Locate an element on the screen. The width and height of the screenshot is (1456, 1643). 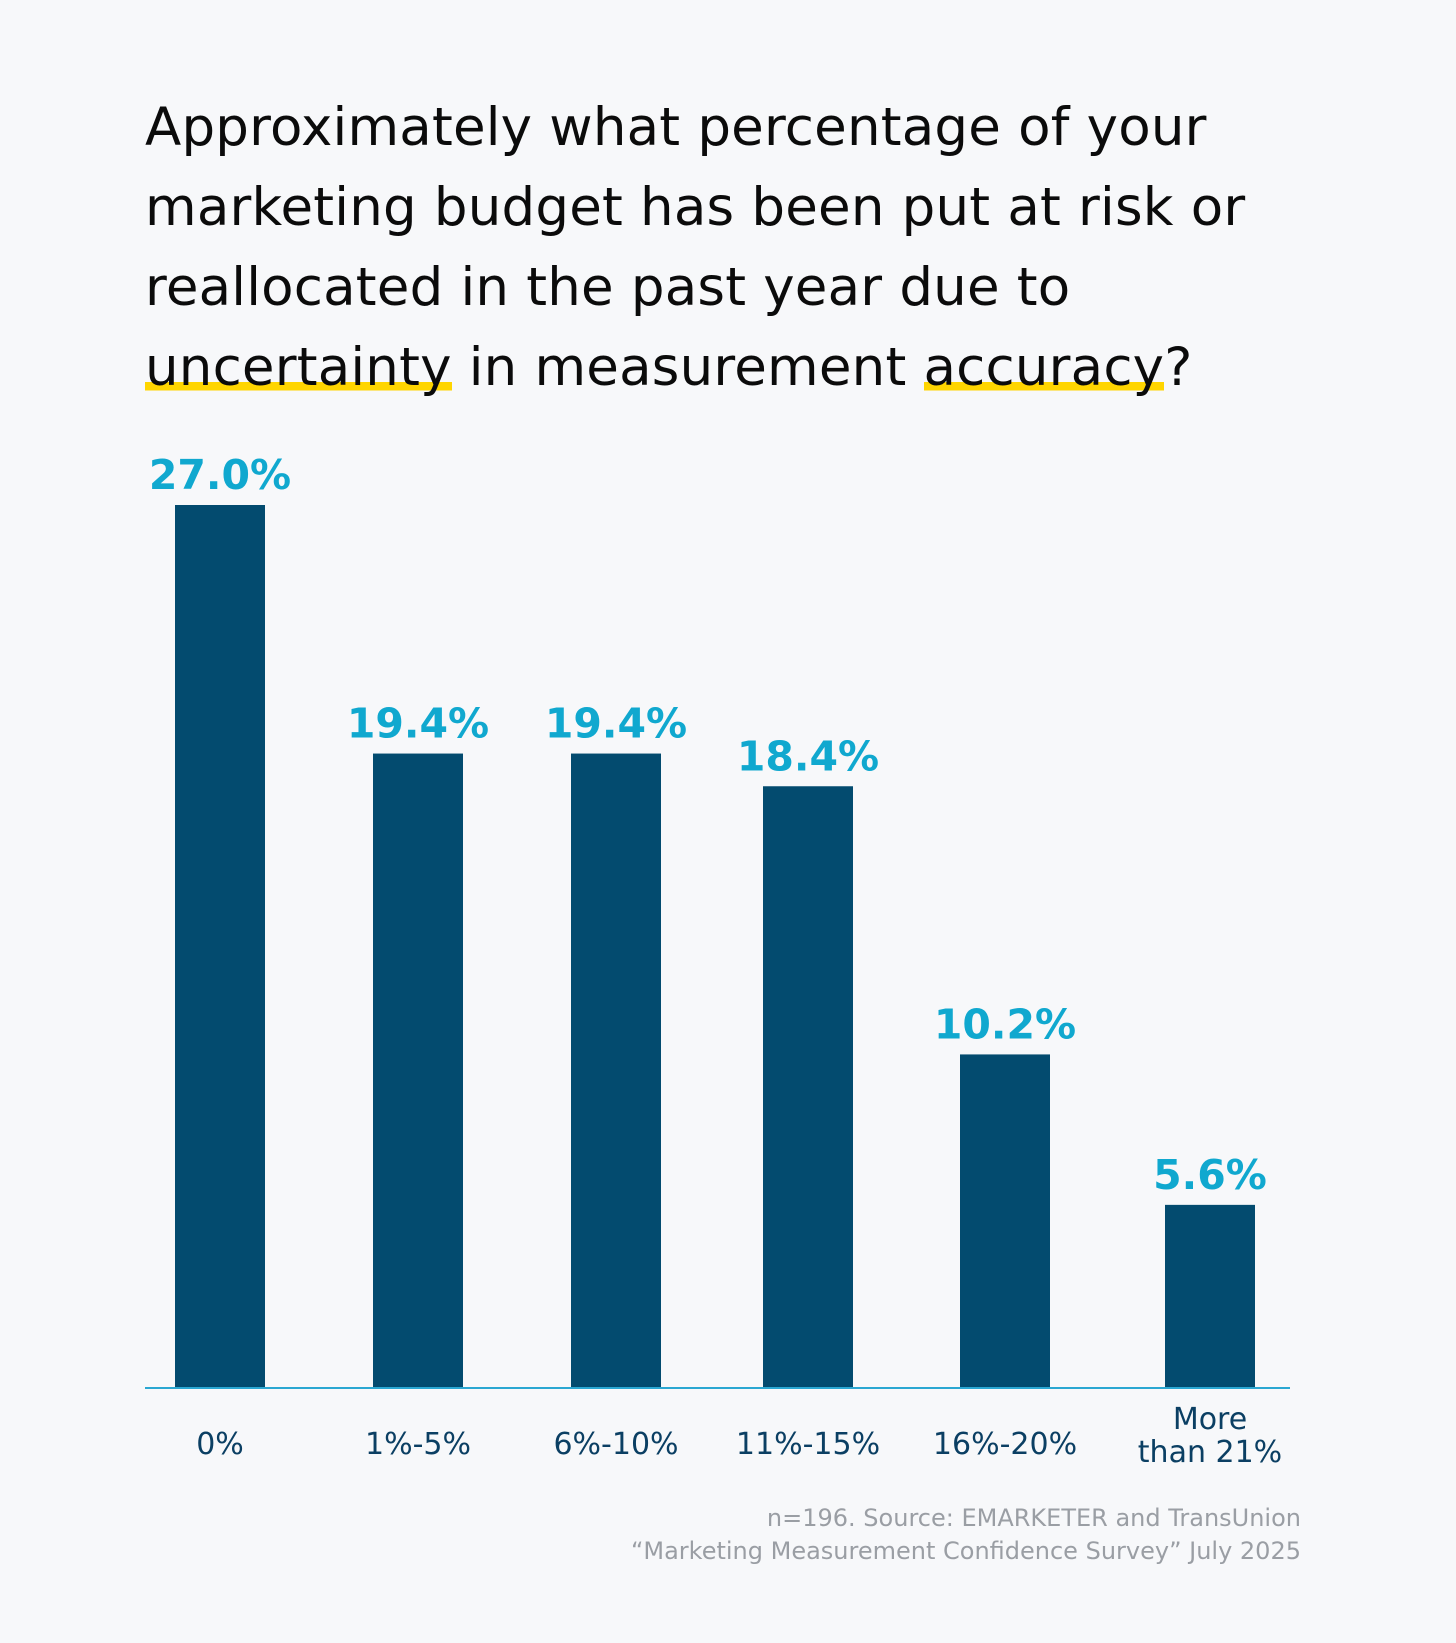
category-label-4: 16%-20% is located at coordinates (1005, 1444).